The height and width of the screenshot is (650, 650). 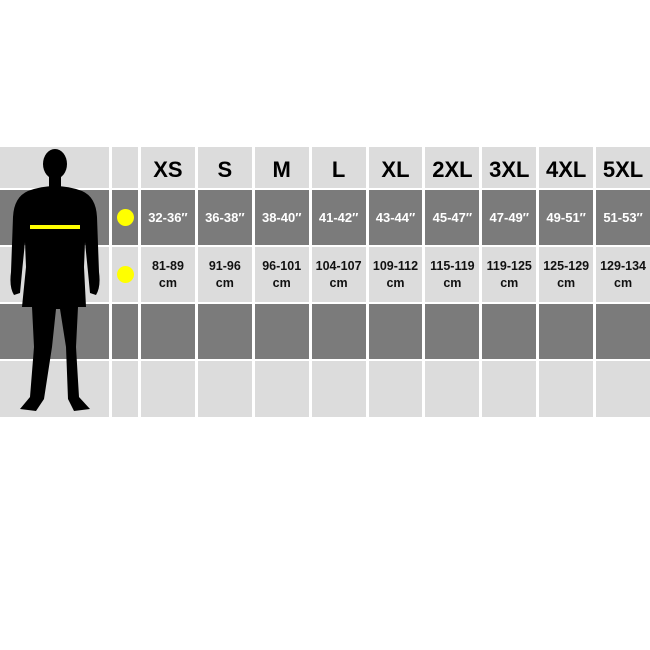 What do you see at coordinates (452, 167) in the screenshot?
I see `size-header: 2XL` at bounding box center [452, 167].